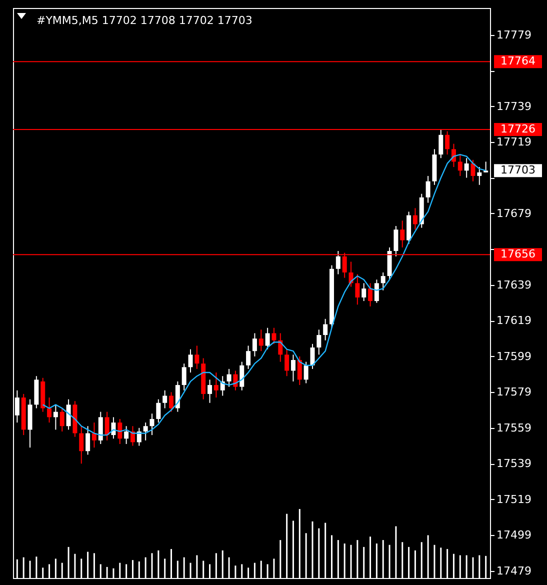 The height and width of the screenshot is (585, 547). Describe the element at coordinates (518, 129) in the screenshot. I see `ref-line-label: 17726` at that location.